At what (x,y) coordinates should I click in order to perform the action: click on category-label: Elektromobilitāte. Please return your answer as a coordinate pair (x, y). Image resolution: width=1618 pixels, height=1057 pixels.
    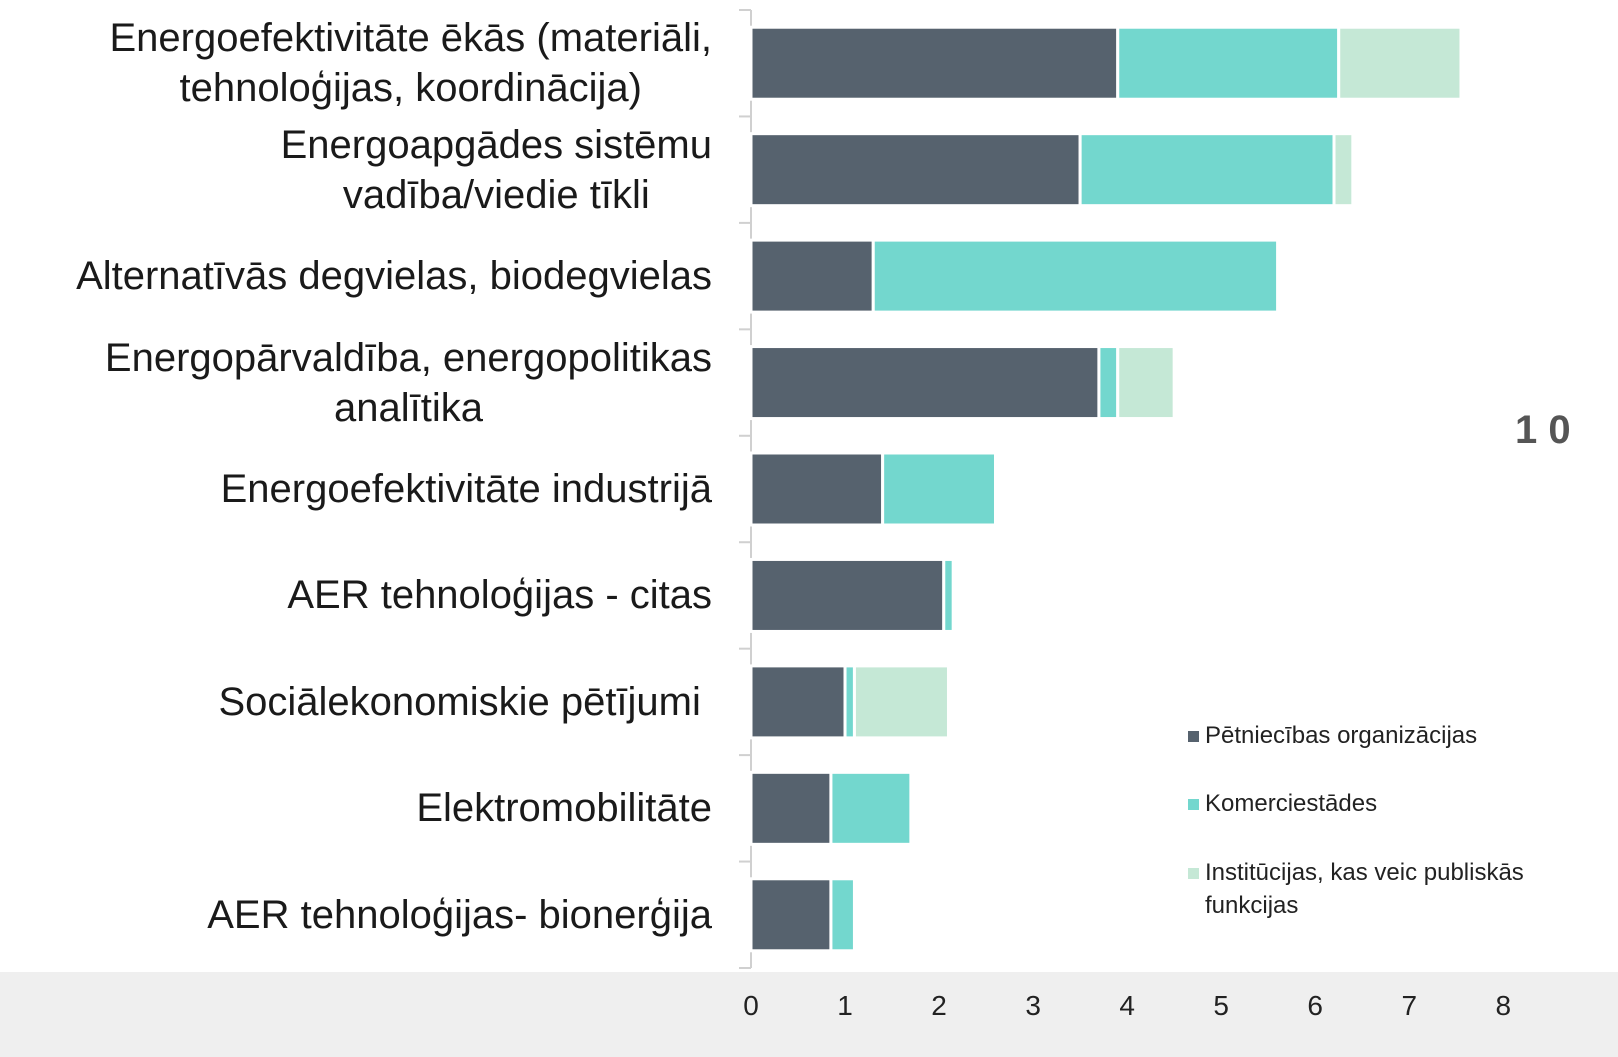
    Looking at the image, I should click on (564, 808).